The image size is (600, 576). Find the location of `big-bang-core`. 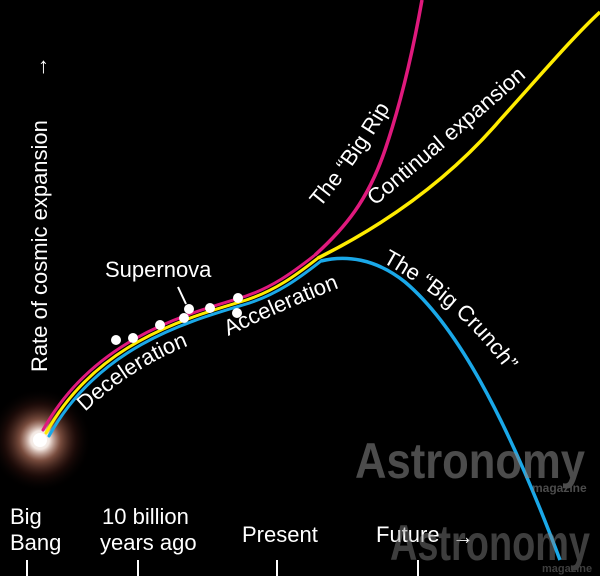

big-bang-core is located at coordinates (40, 440).